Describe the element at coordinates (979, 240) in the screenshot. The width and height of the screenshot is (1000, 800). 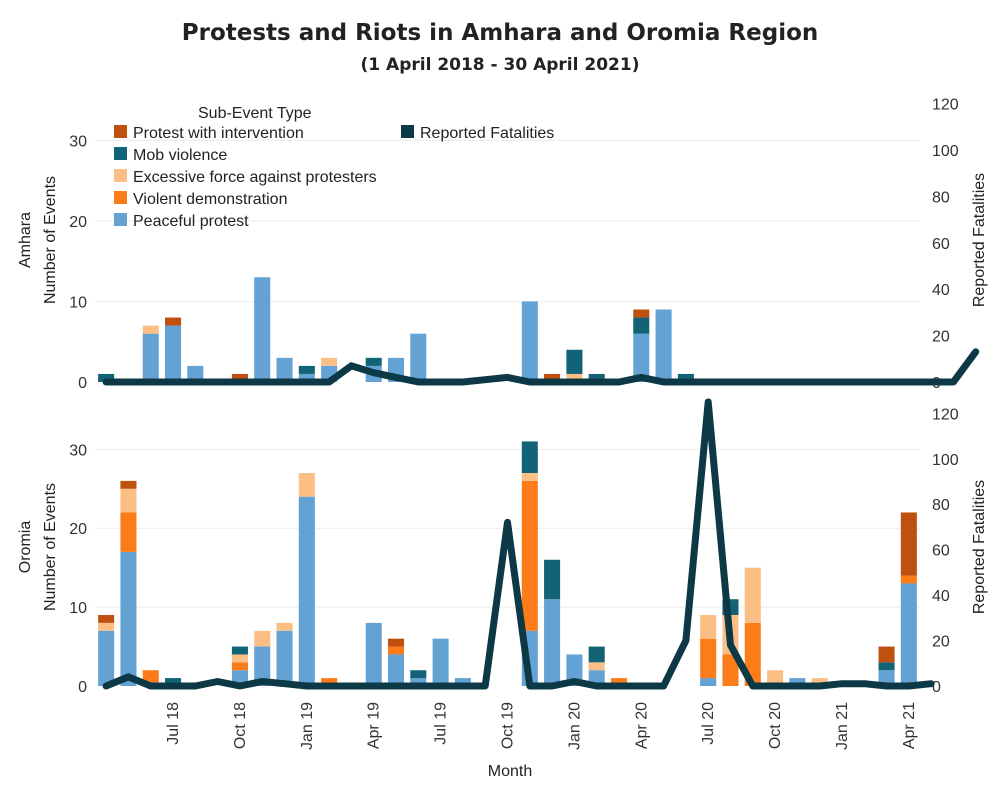
I see `amhara-y2-axis-label: Reported Fatalities` at that location.